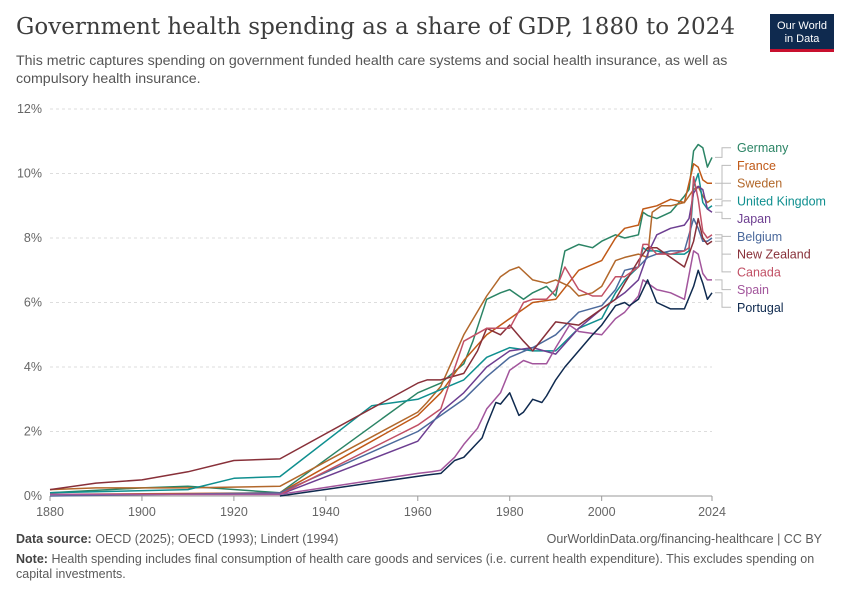  I want to click on y-tick-label: 12%, so click(29, 109).